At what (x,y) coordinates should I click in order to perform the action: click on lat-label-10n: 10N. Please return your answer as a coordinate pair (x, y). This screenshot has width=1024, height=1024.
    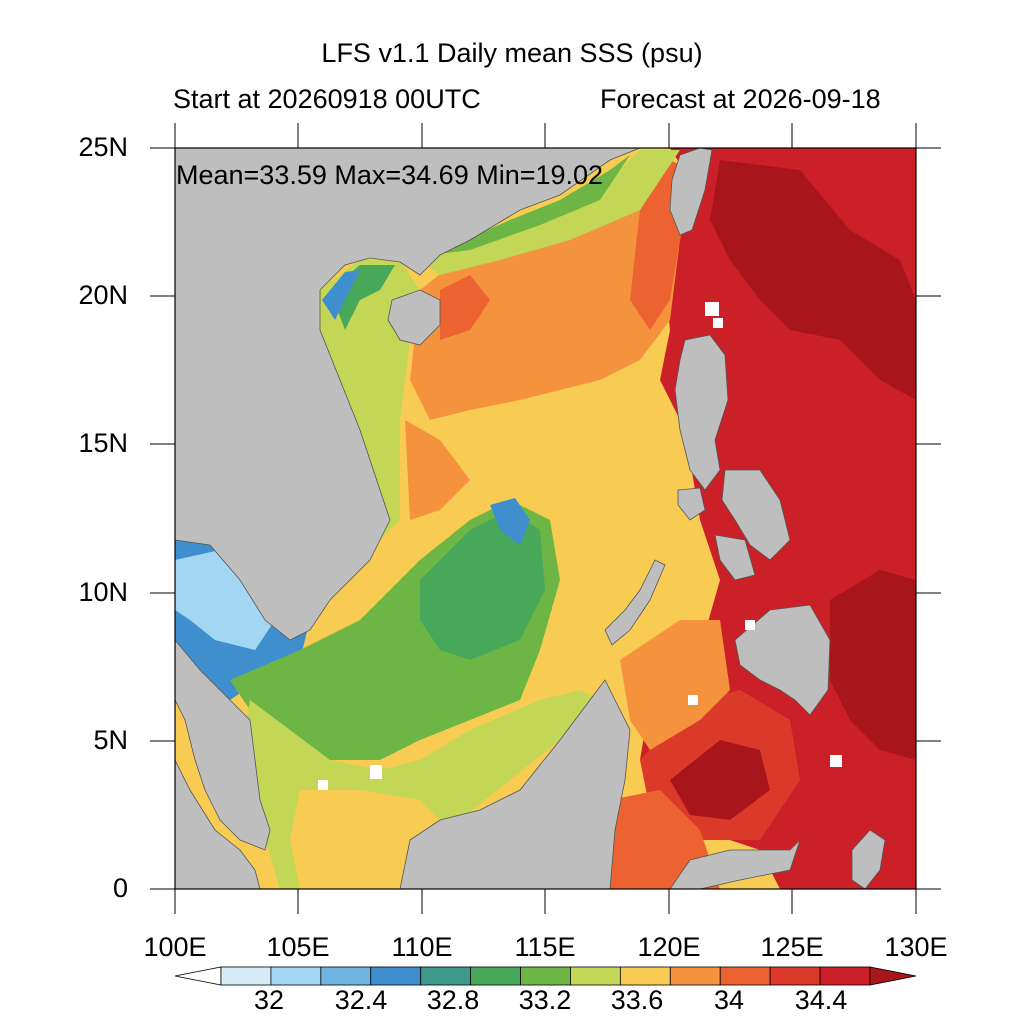
    Looking at the image, I should click on (103, 592).